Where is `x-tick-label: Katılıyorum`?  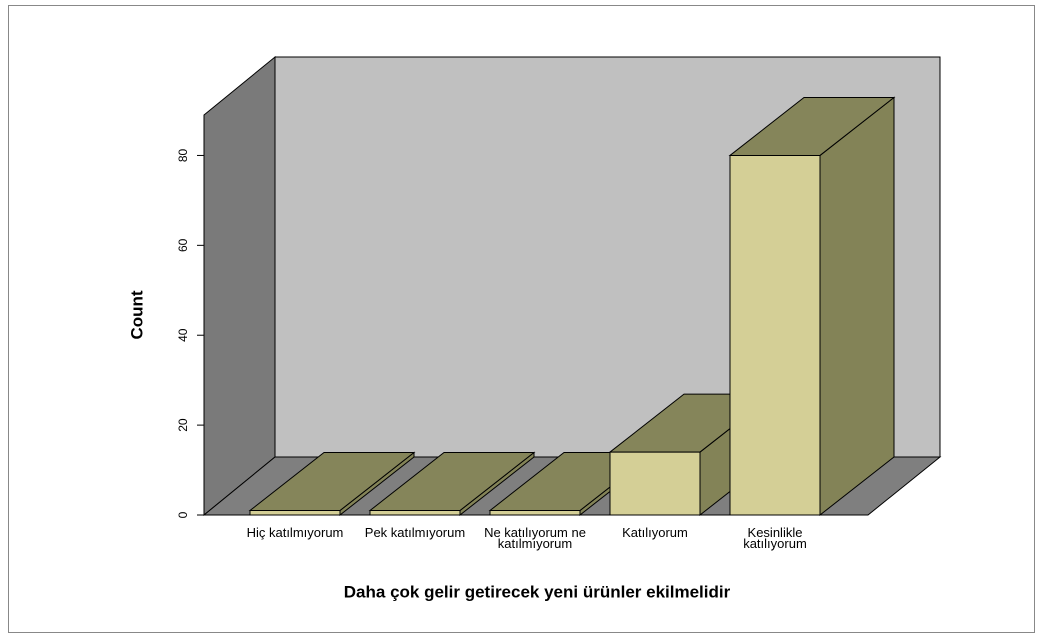 x-tick-label: Katılıyorum is located at coordinates (655, 532).